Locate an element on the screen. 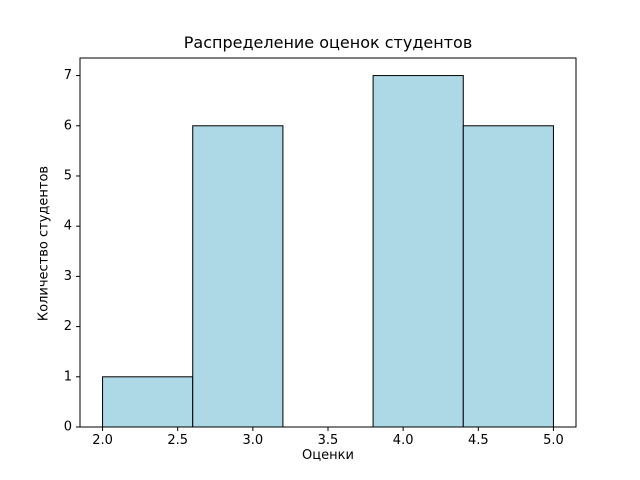  y-tick-label: 0 is located at coordinates (68, 427).